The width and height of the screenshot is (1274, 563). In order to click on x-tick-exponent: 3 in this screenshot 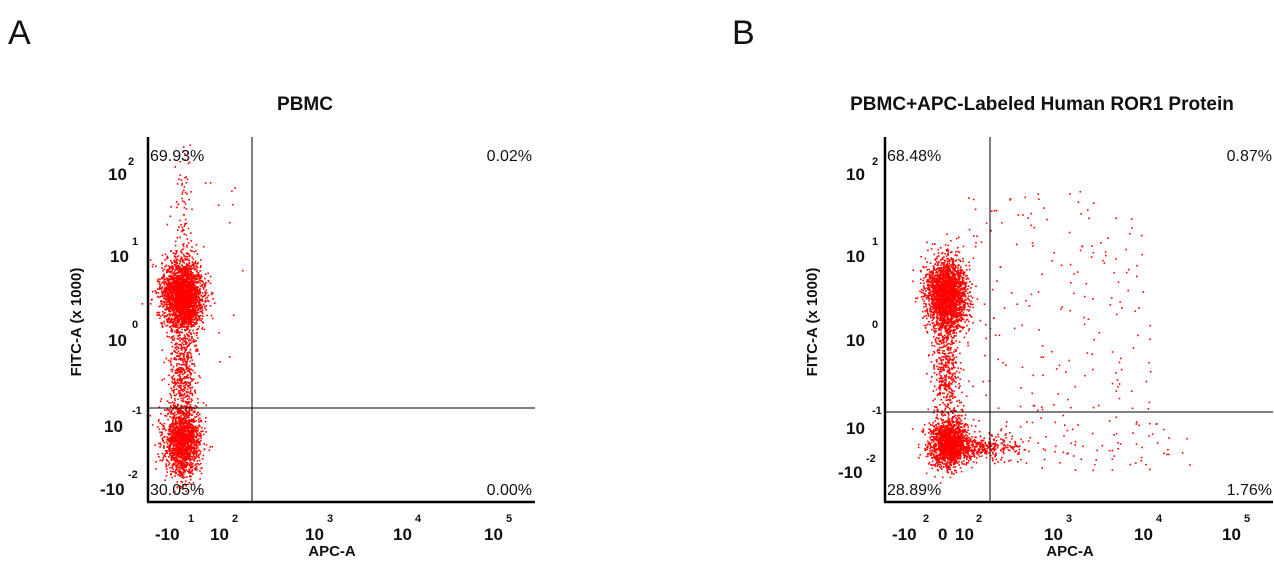, I will do `click(330, 519)`.